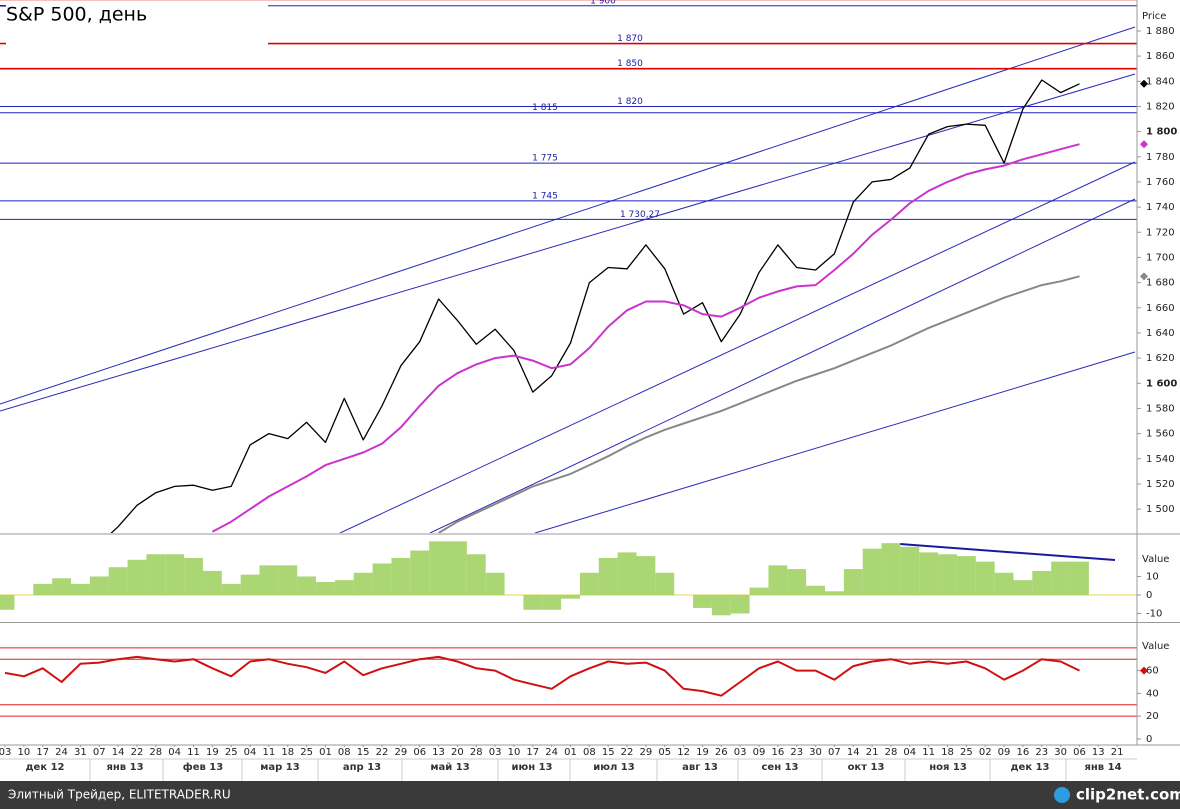  Describe the element at coordinates (683, 752) in the screenshot. I see `x-tick-label: 12` at that location.